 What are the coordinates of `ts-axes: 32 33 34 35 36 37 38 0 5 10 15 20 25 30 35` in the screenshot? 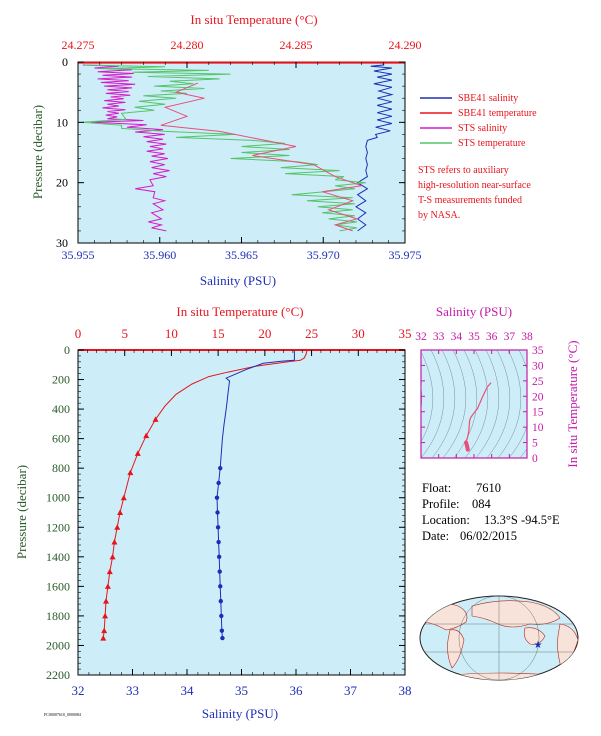 It's located at (479, 398).